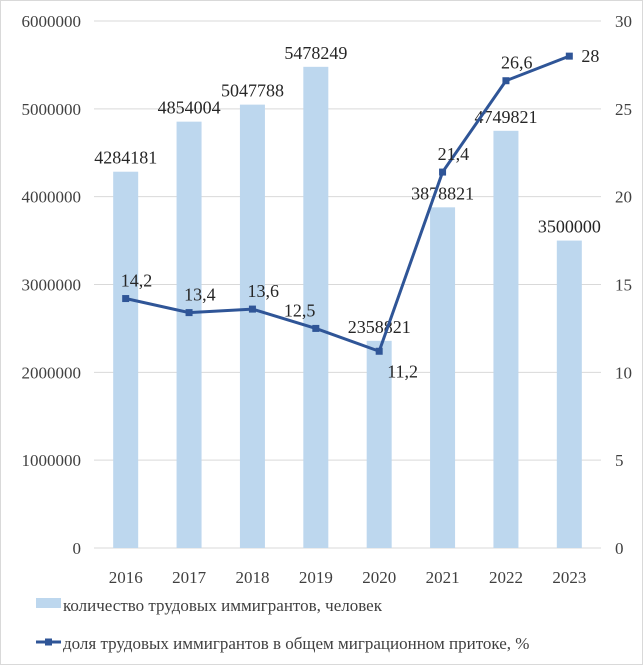 This screenshot has height=665, width=643. I want to click on x-tick-label: 2021, so click(443, 577).